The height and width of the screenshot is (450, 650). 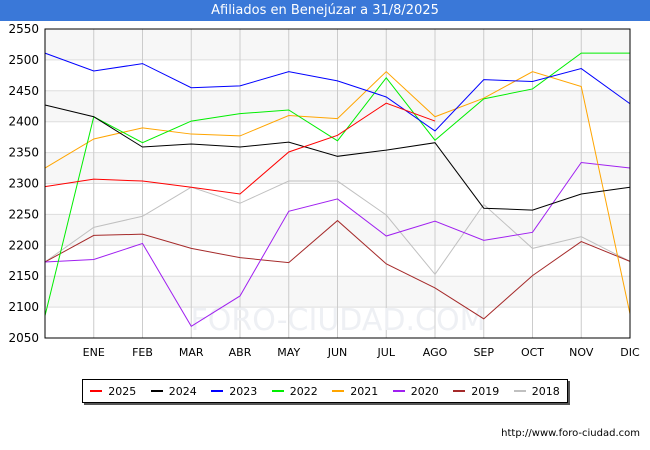 I want to click on y-tick-label: 2350, so click(x=23, y=153).